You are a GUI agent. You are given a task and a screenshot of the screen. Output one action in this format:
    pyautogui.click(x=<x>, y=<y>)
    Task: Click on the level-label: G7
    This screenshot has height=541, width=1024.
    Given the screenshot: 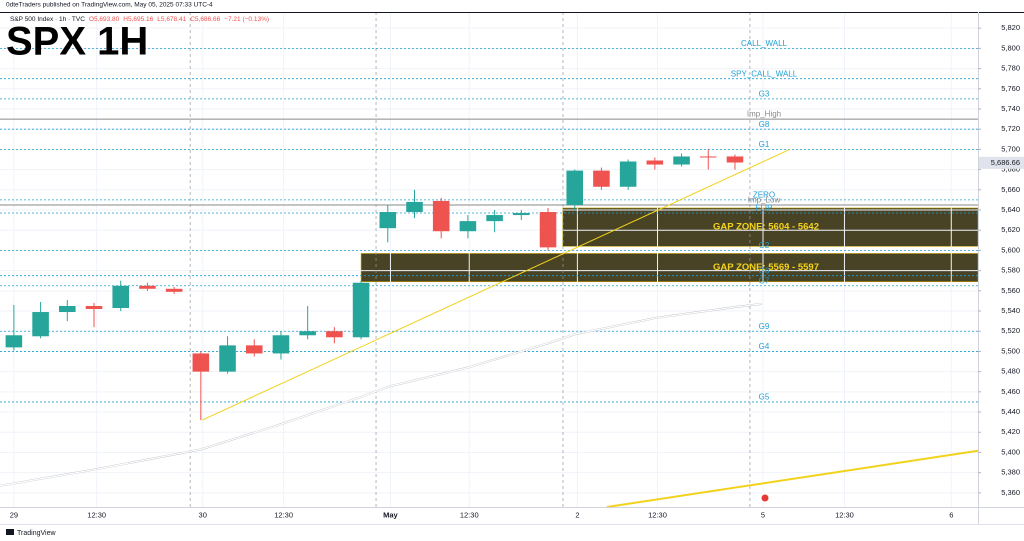 What is the action you would take?
    pyautogui.click(x=764, y=280)
    